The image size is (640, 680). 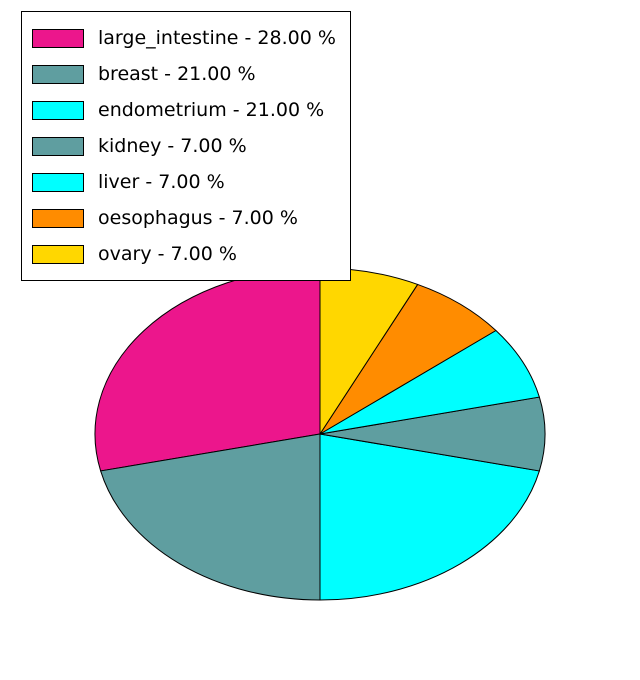 What do you see at coordinates (167, 253) in the screenshot?
I see `legend-label-ovary: ovary - 7.00 %` at bounding box center [167, 253].